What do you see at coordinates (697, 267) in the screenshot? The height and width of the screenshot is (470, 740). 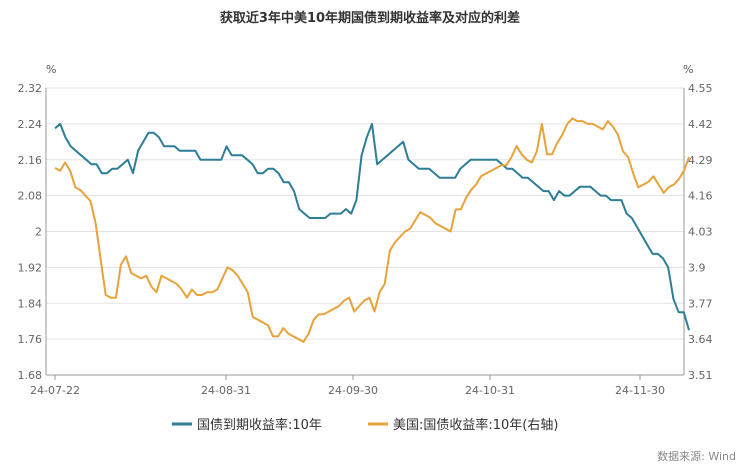 I see `y-right-tick: 3.9` at bounding box center [697, 267].